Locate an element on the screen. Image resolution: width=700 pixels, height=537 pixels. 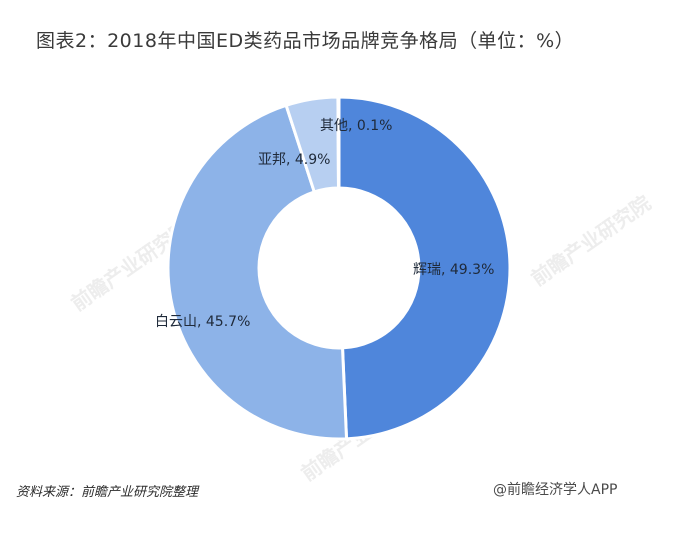
source-note: 资料来源：前瞻产业研究院整理 is located at coordinates (107, 492).